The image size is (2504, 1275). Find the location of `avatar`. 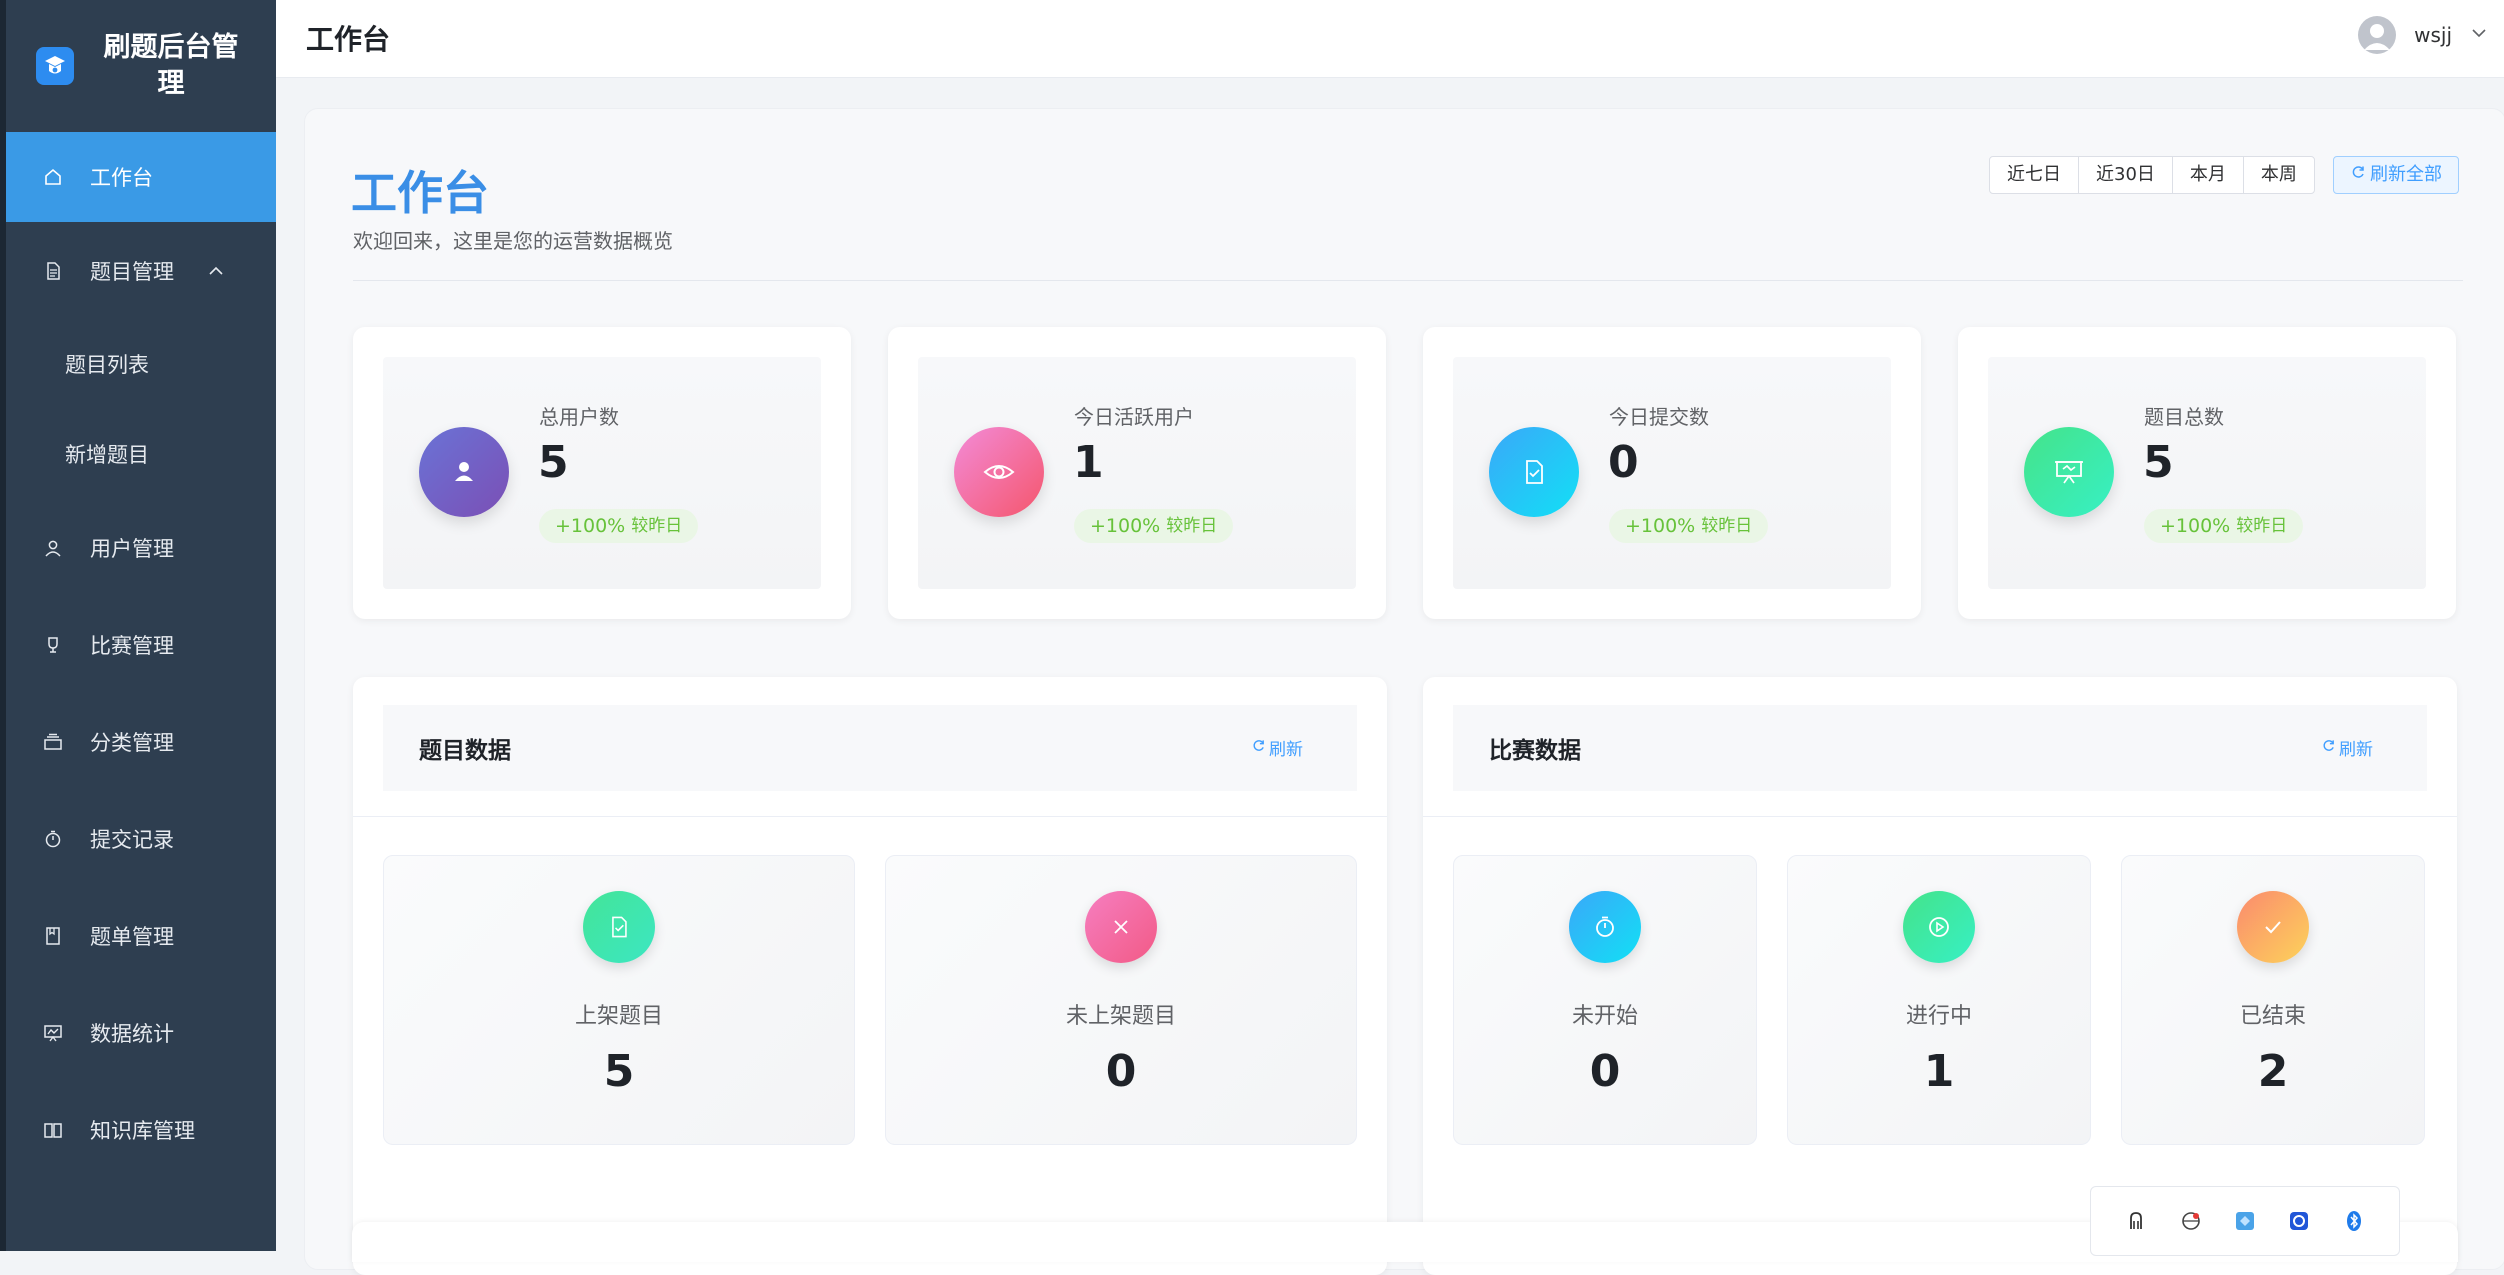

avatar is located at coordinates (2377, 35).